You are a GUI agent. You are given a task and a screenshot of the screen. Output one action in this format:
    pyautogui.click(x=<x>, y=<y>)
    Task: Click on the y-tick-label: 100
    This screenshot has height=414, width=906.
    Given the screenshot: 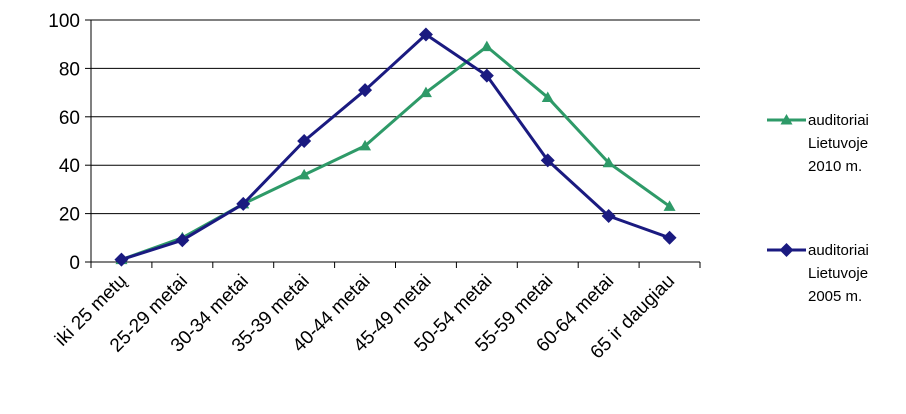 What is the action you would take?
    pyautogui.click(x=64, y=21)
    